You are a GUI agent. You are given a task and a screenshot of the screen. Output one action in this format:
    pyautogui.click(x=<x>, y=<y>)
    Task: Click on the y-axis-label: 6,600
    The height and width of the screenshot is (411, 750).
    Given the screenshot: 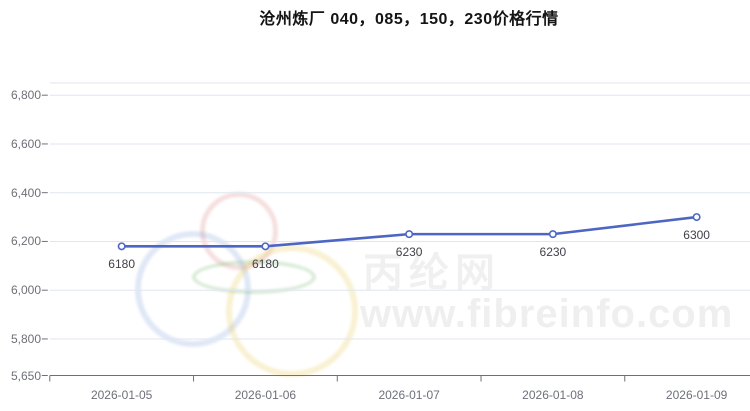 What is the action you would take?
    pyautogui.click(x=25, y=143)
    